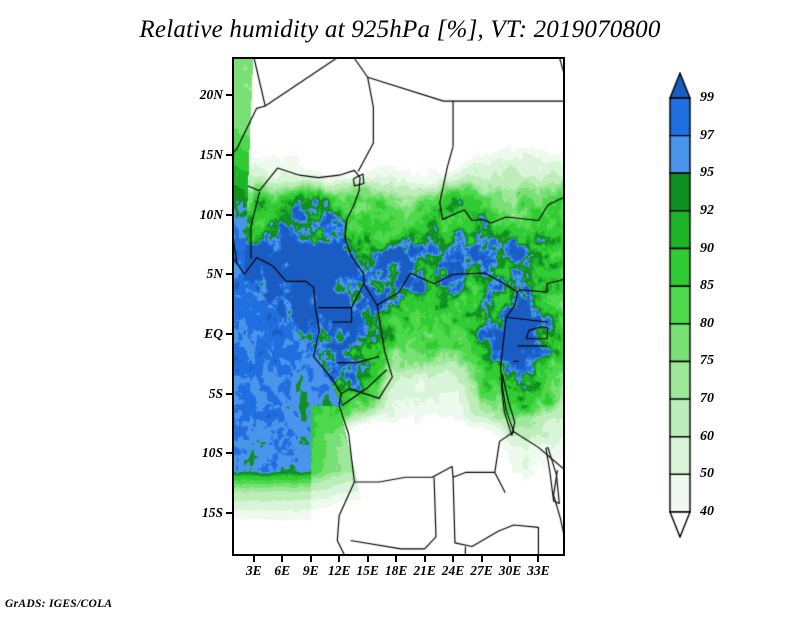  What do you see at coordinates (215, 393) in the screenshot?
I see `latitude-tick-label: 5S` at bounding box center [215, 393].